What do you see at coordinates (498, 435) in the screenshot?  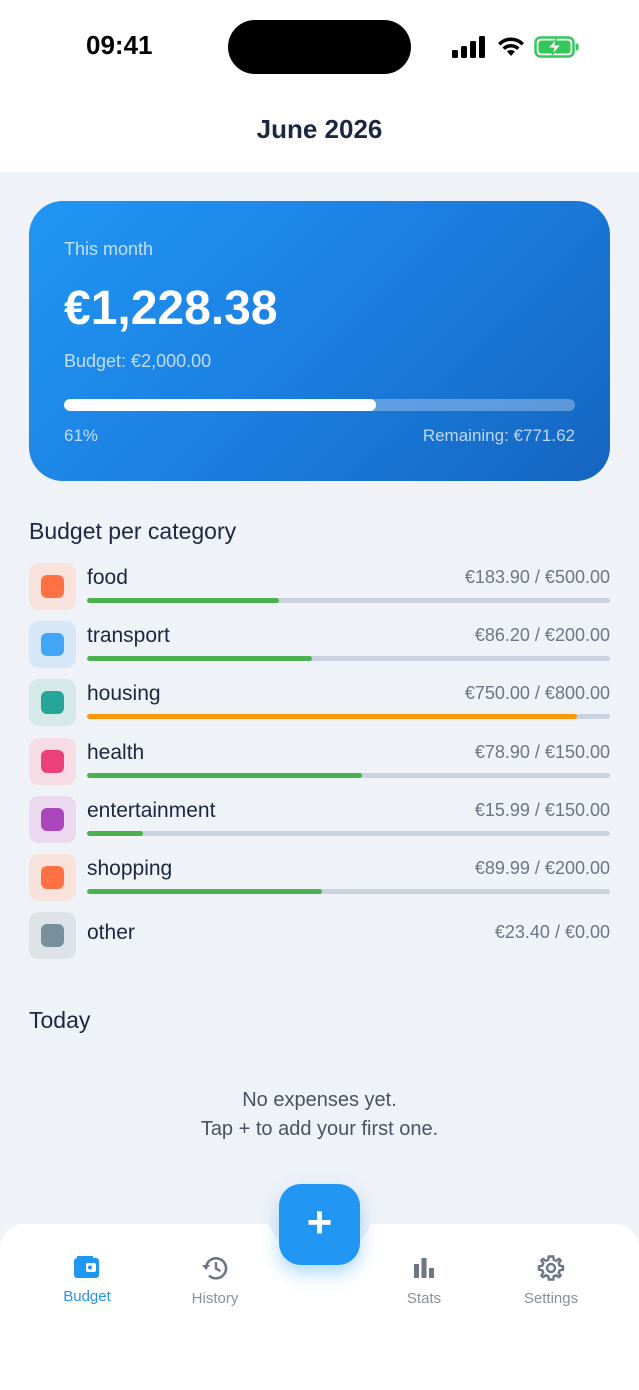 I see `summary-remaining: Remaining: €771.62` at bounding box center [498, 435].